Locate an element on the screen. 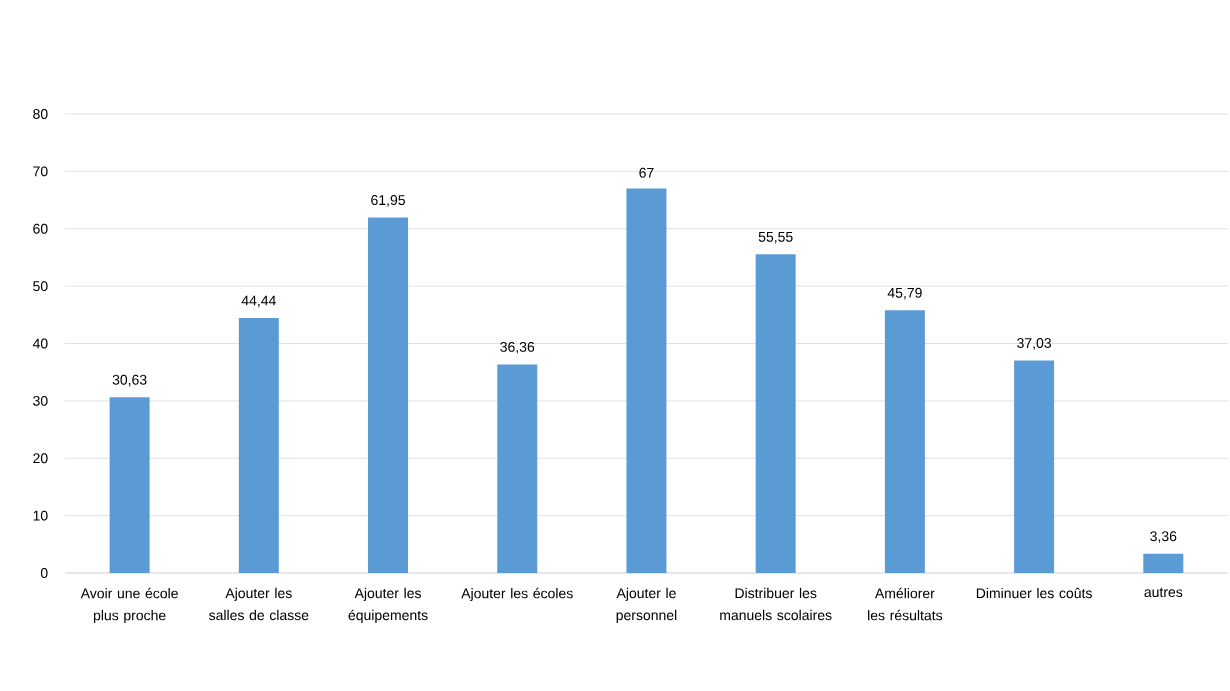 The height and width of the screenshot is (691, 1230). x-tick-label: Ajouter les salles de classe is located at coordinates (259, 604).